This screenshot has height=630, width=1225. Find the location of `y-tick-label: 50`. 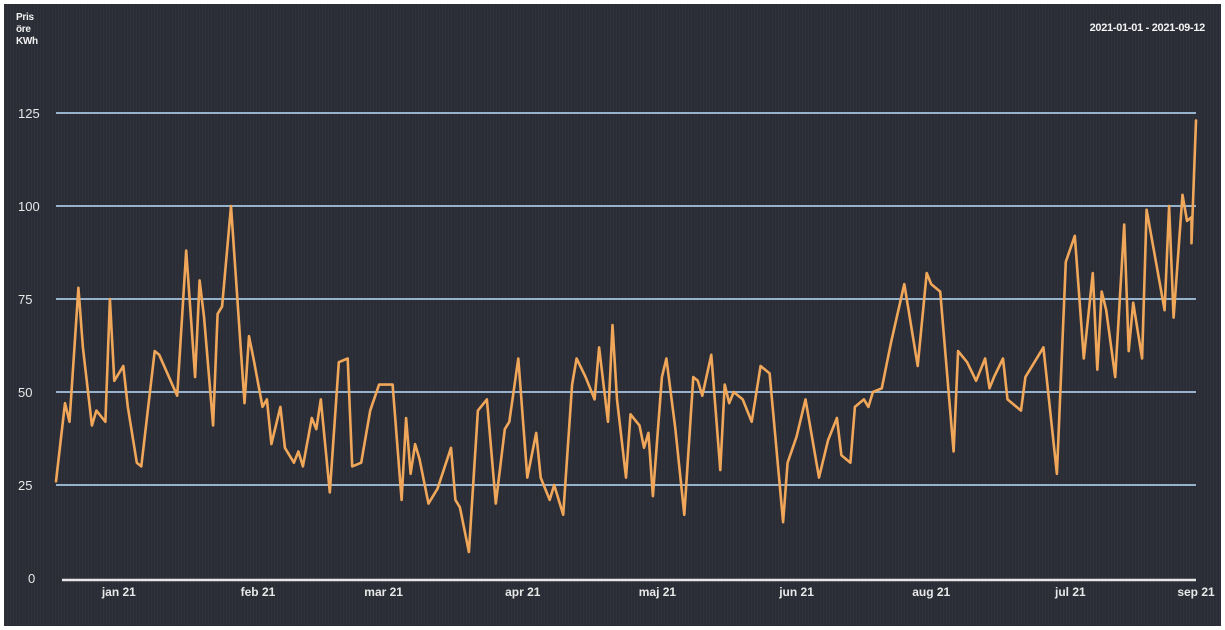

y-tick-label: 50 is located at coordinates (25, 392).